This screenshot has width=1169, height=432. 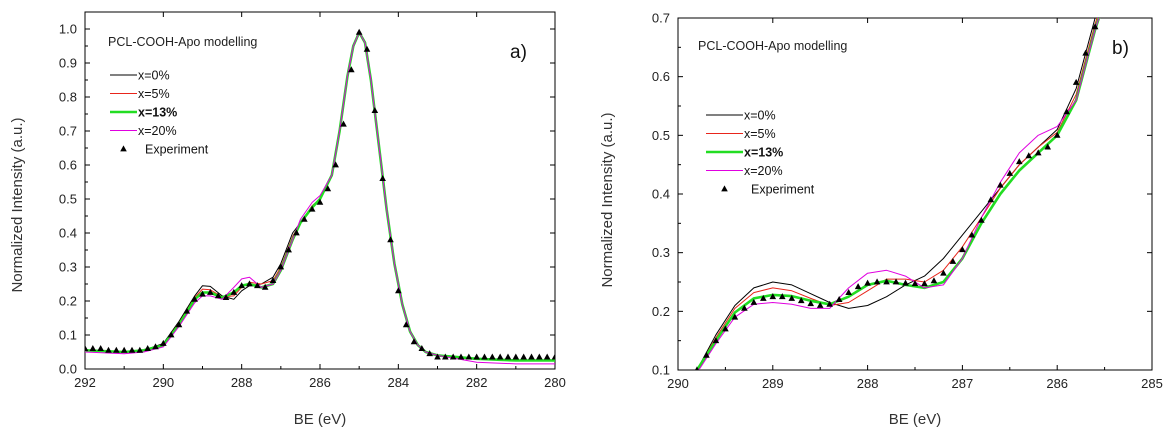 I want to click on x-axis-title-a: BE (eV), so click(x=320, y=419).